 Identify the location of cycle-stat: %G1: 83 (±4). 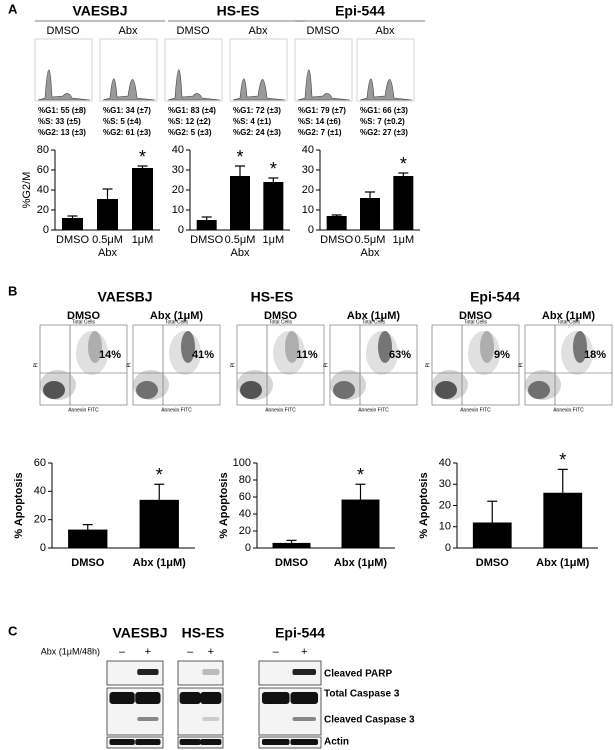
(192, 110).